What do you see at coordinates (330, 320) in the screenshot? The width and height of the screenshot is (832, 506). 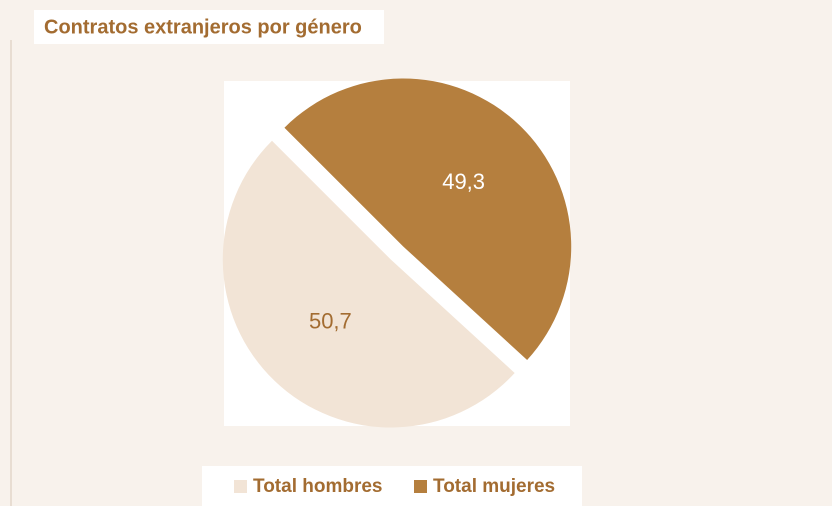 I see `value-label: 50,7` at bounding box center [330, 320].